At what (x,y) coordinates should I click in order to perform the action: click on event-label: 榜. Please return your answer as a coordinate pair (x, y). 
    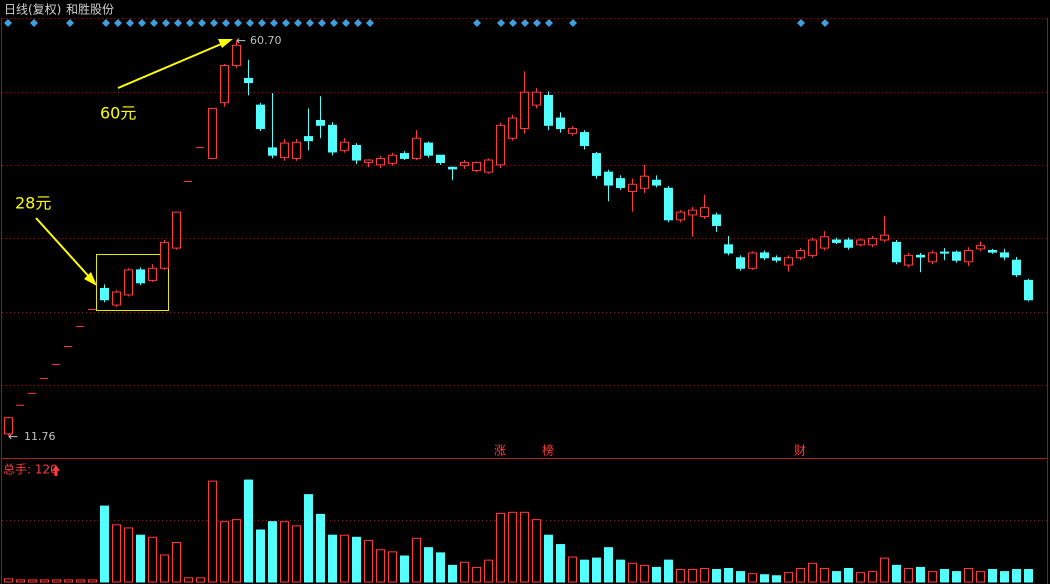
    Looking at the image, I should click on (548, 450).